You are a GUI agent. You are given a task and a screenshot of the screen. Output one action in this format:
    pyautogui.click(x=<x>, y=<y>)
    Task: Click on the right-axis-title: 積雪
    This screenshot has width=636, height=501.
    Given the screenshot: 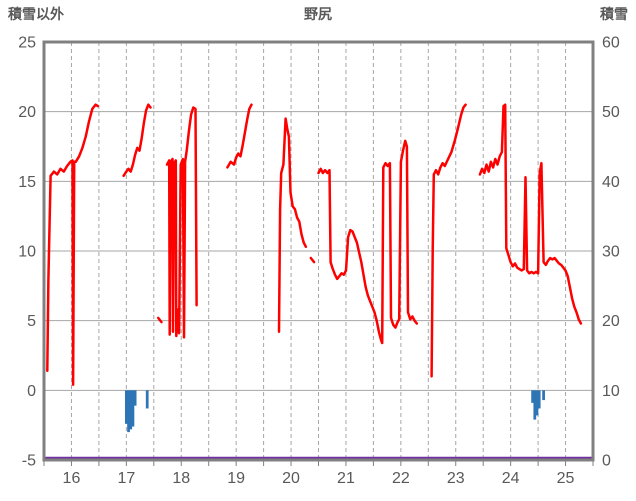 What is the action you would take?
    pyautogui.click(x=614, y=14)
    